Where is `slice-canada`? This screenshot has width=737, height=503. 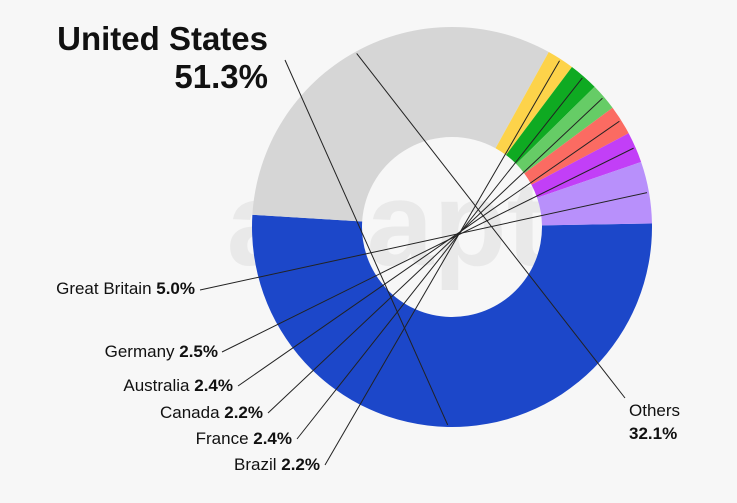 slice-canada is located at coordinates (564, 130).